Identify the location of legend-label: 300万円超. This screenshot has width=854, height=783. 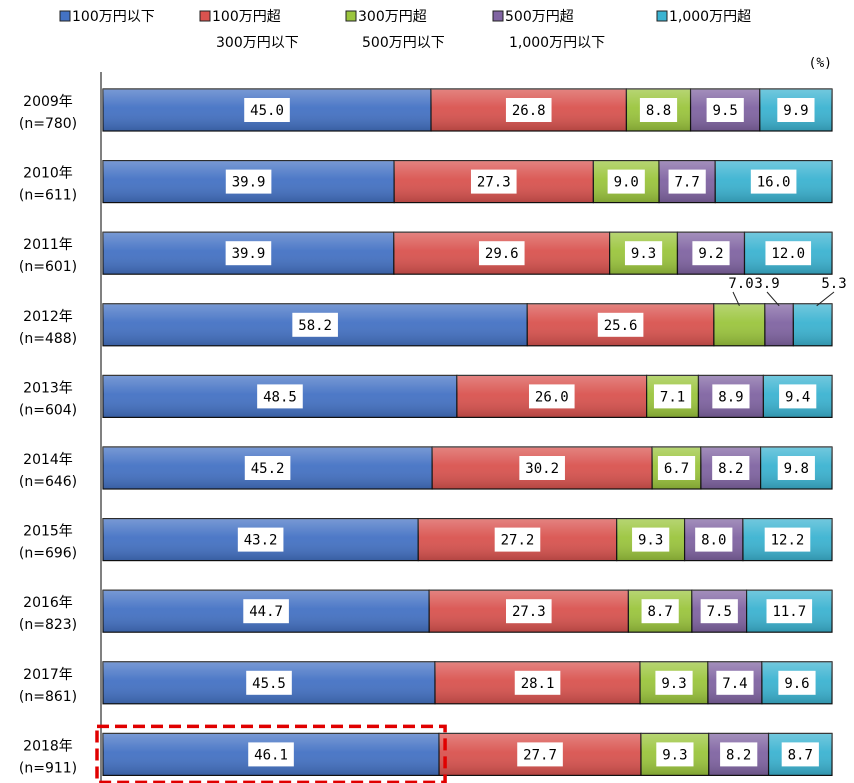
(392, 17).